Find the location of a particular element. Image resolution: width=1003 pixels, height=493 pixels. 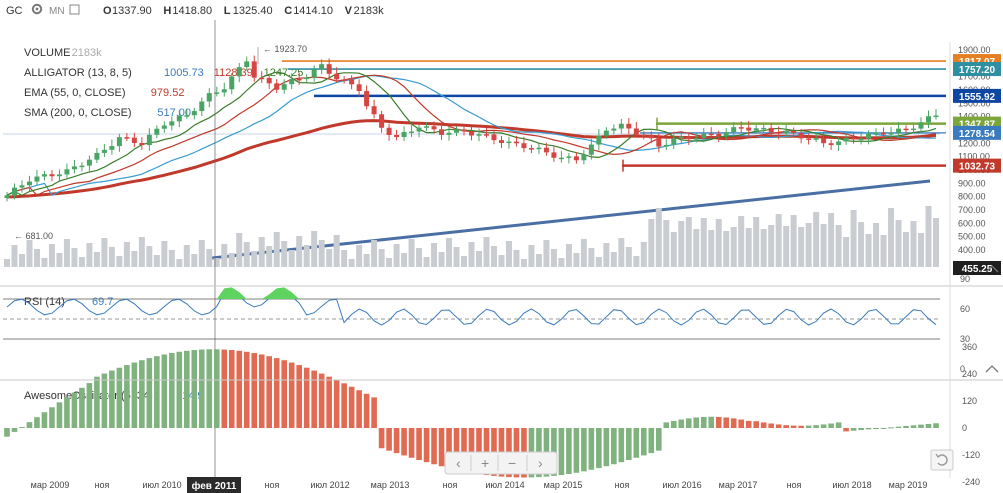

price-badge-label: 1278.54 is located at coordinates (977, 134).